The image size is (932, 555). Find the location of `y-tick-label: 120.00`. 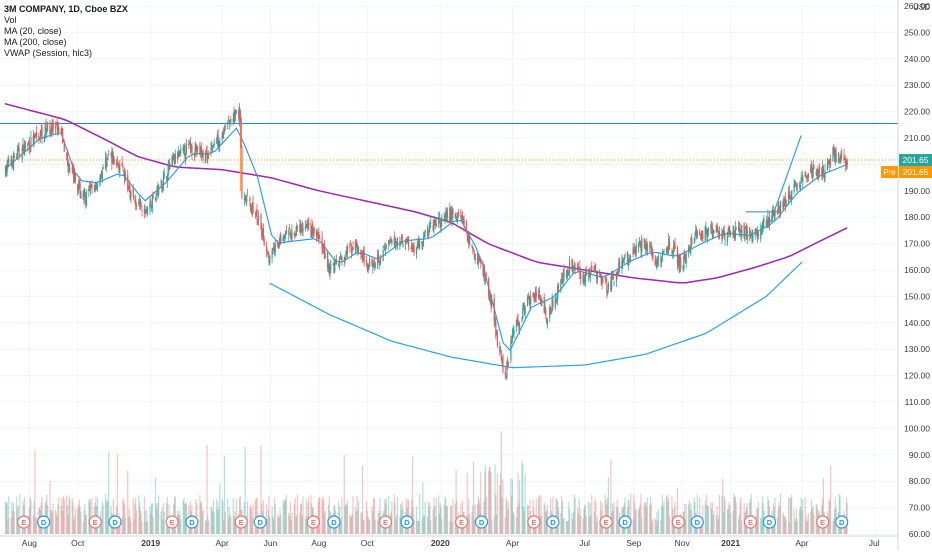

y-tick-label: 120.00 is located at coordinates (917, 376).